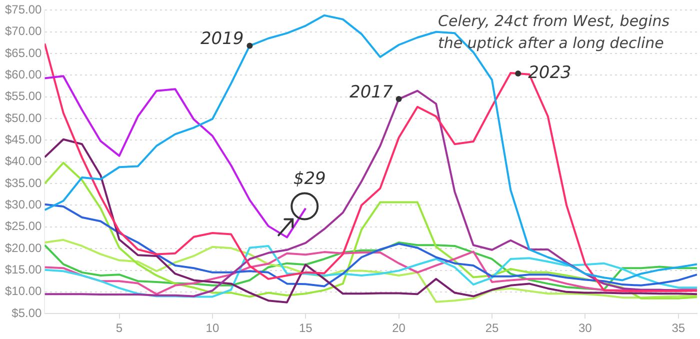  I want to click on annotation: 2017, so click(371, 92).